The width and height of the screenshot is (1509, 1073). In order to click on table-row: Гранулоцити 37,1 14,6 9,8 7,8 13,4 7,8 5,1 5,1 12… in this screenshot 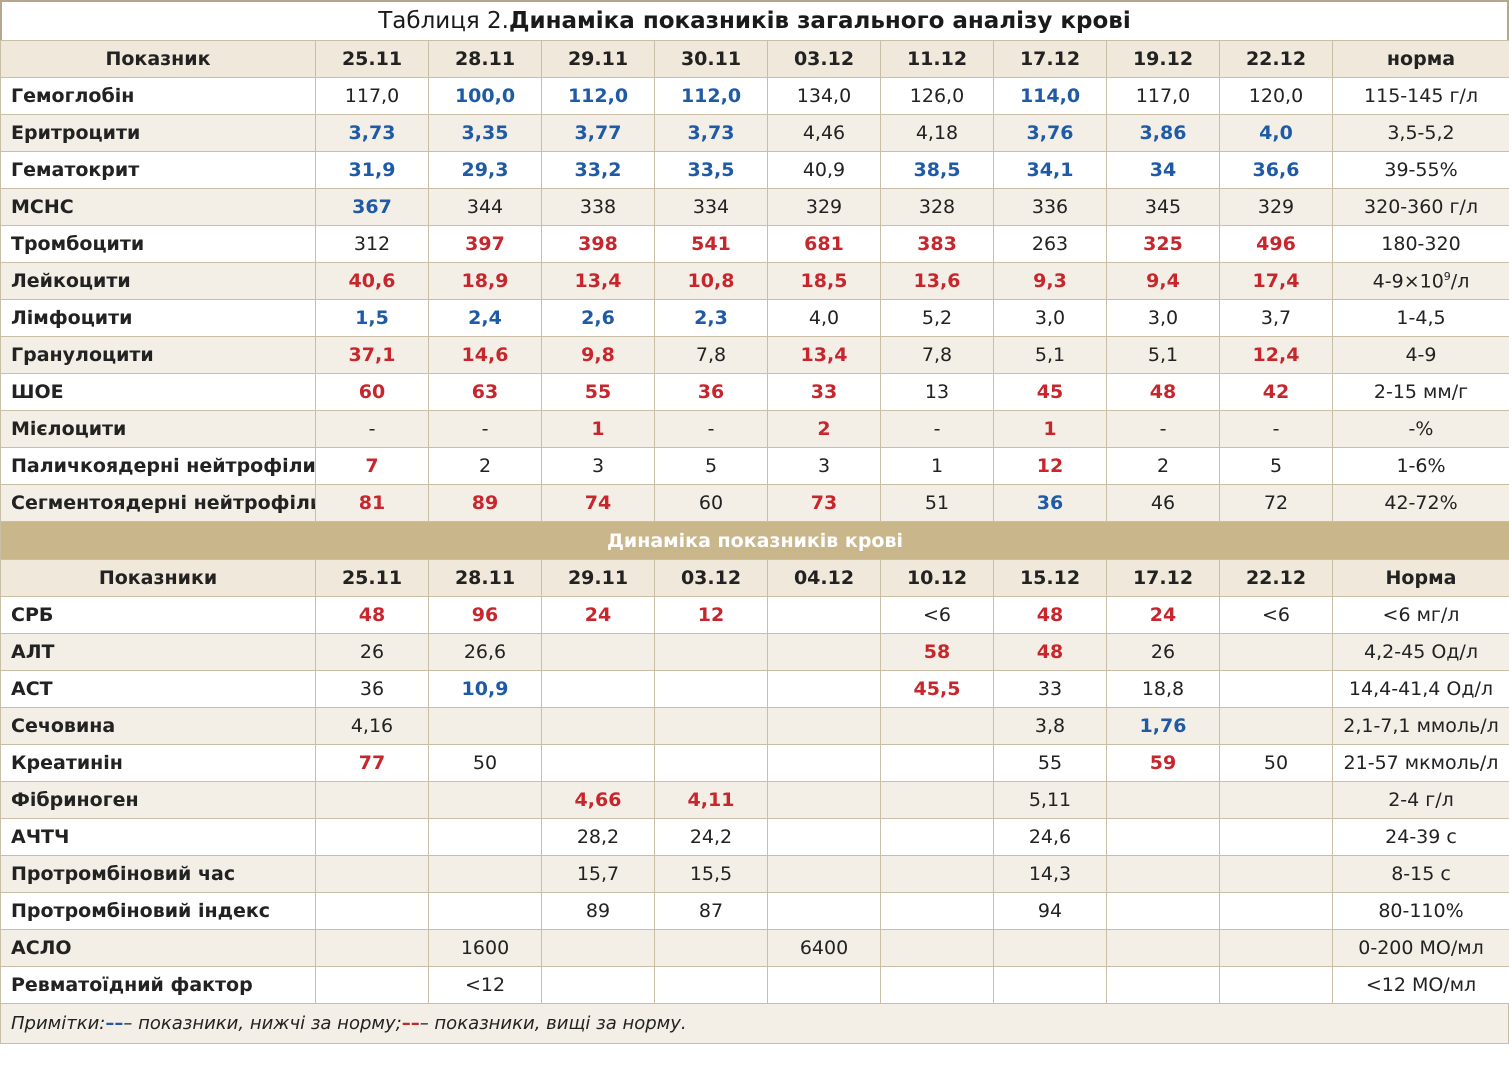, I will do `click(754, 355)`.